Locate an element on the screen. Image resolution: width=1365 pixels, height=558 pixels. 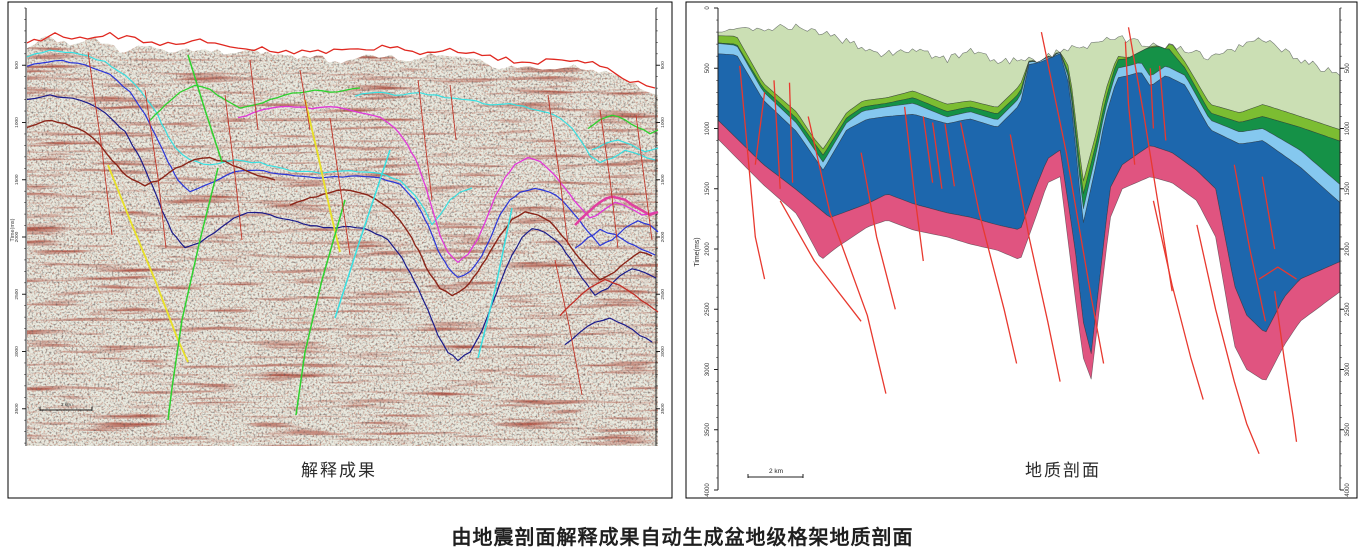
horizon-darkred-left is located at coordinates (151, 153).